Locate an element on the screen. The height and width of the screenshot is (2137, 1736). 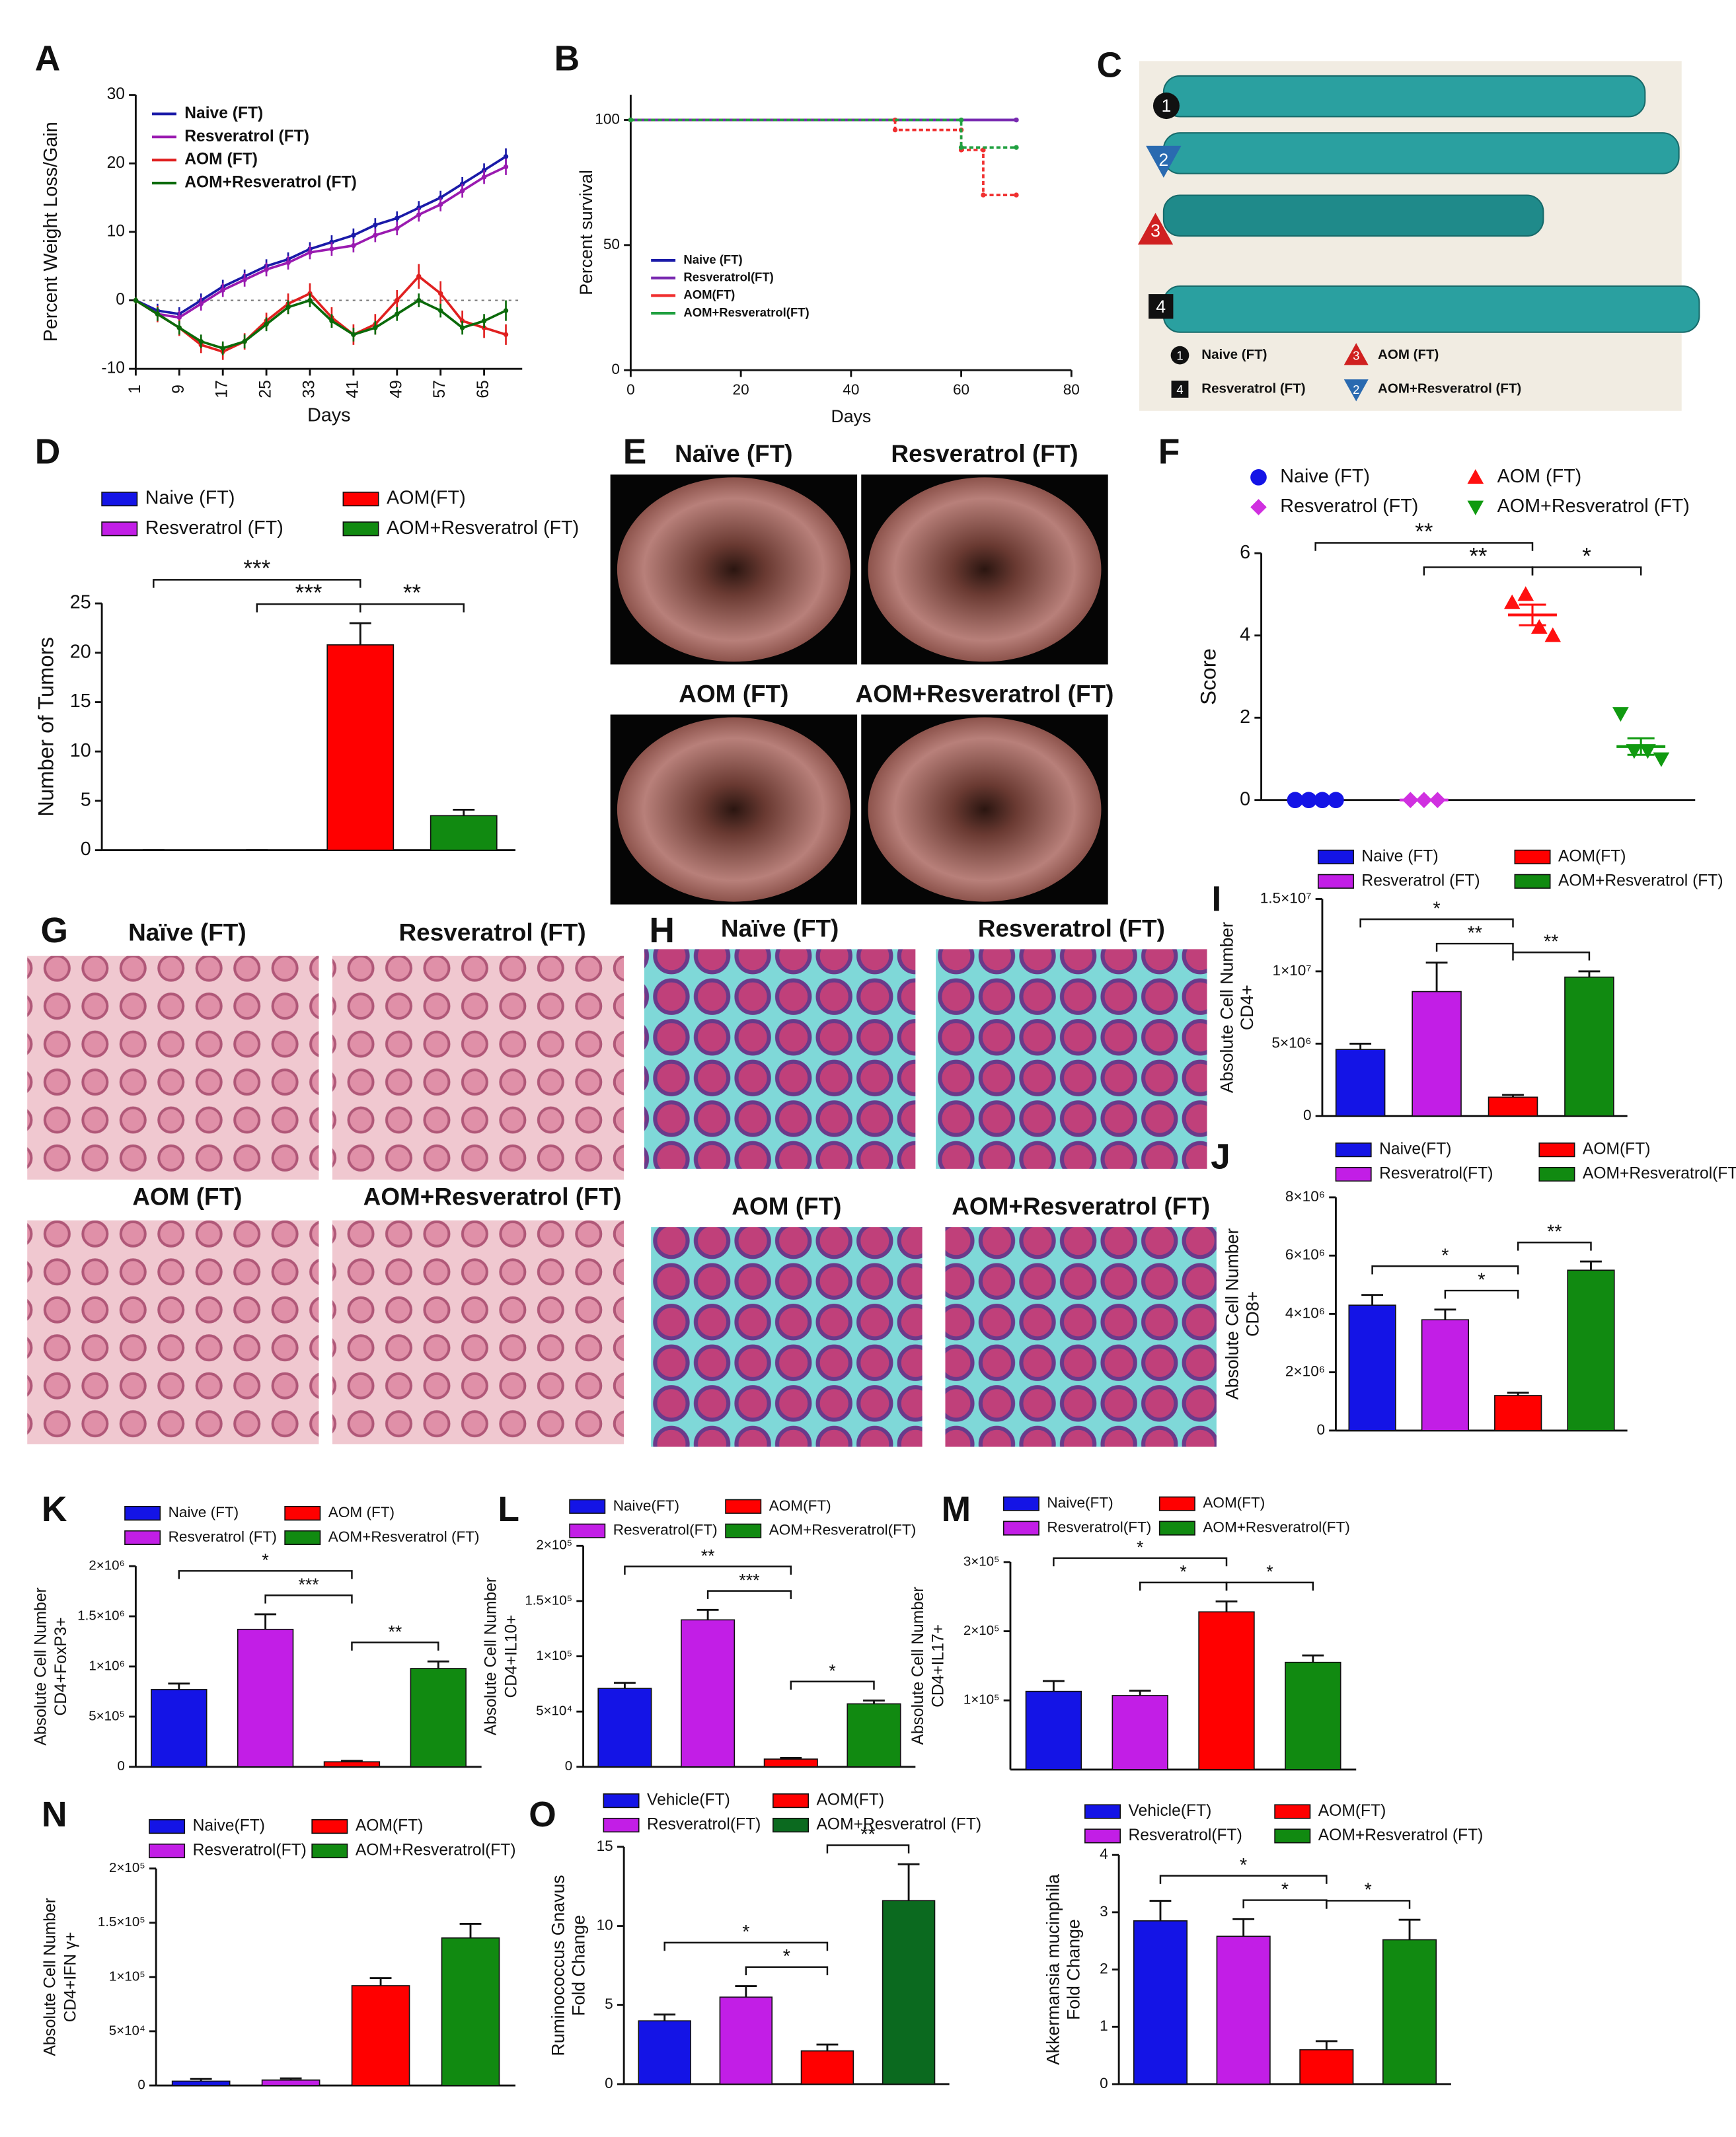
panel-letter: O is located at coordinates (542, 1814).